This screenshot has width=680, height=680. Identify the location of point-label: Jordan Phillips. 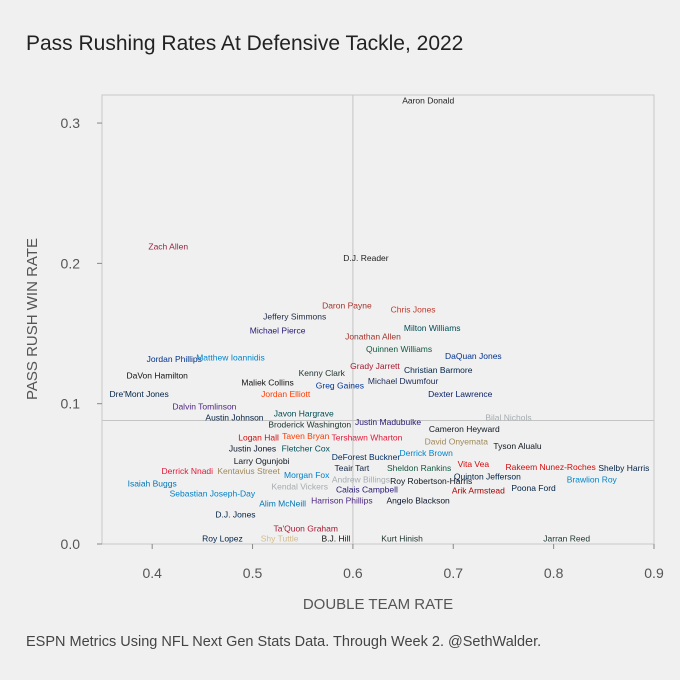
(174, 359).